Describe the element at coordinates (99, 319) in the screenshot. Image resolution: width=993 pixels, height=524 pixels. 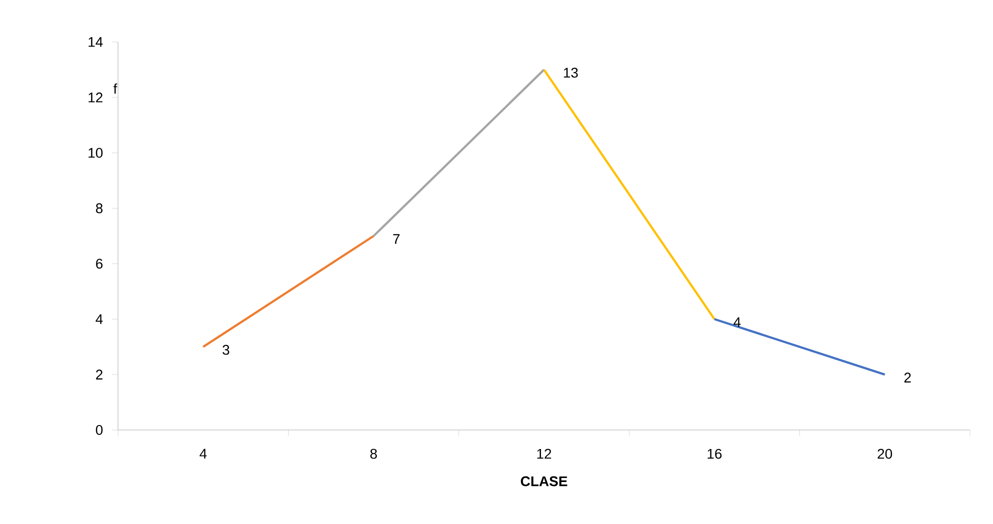
I see `y-tick-label: 4` at that location.